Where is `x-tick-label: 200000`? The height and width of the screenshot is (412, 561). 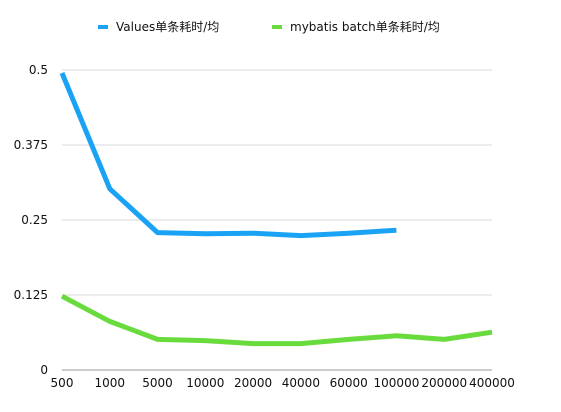 x-tick-label: 200000 is located at coordinates (444, 383).